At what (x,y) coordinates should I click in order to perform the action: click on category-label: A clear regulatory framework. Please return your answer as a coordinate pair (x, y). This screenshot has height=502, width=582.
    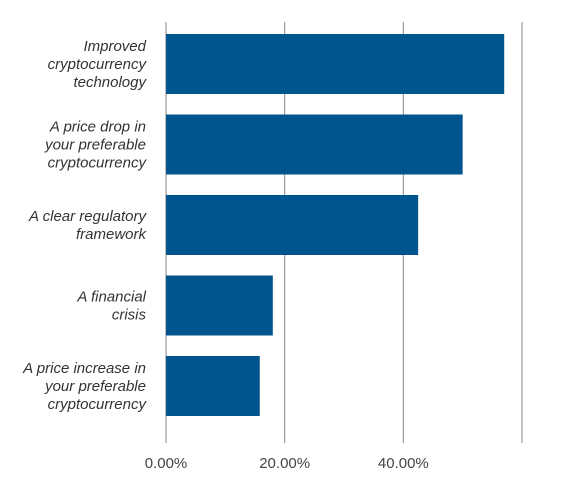
    Looking at the image, I should click on (87, 225).